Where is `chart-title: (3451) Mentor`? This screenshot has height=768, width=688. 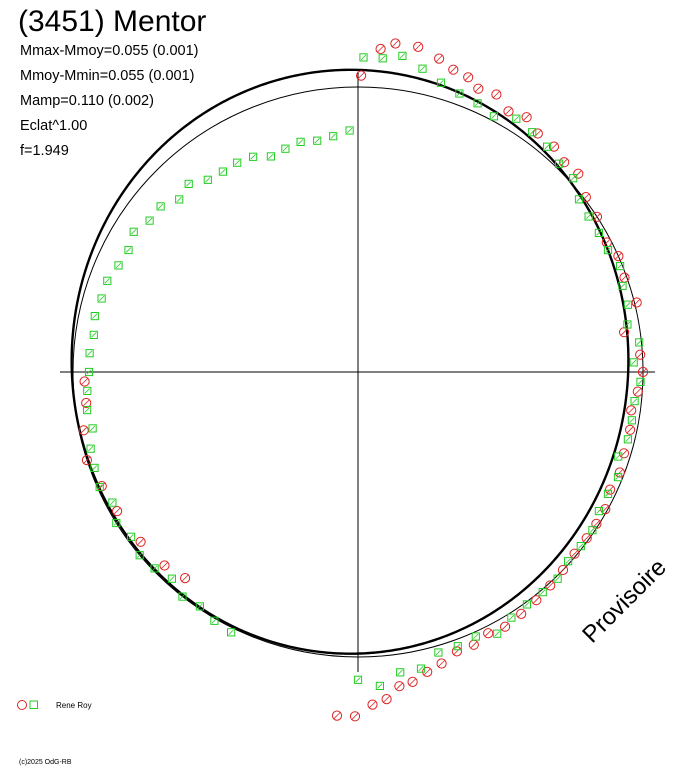
chart-title: (3451) Mentor is located at coordinates (112, 21).